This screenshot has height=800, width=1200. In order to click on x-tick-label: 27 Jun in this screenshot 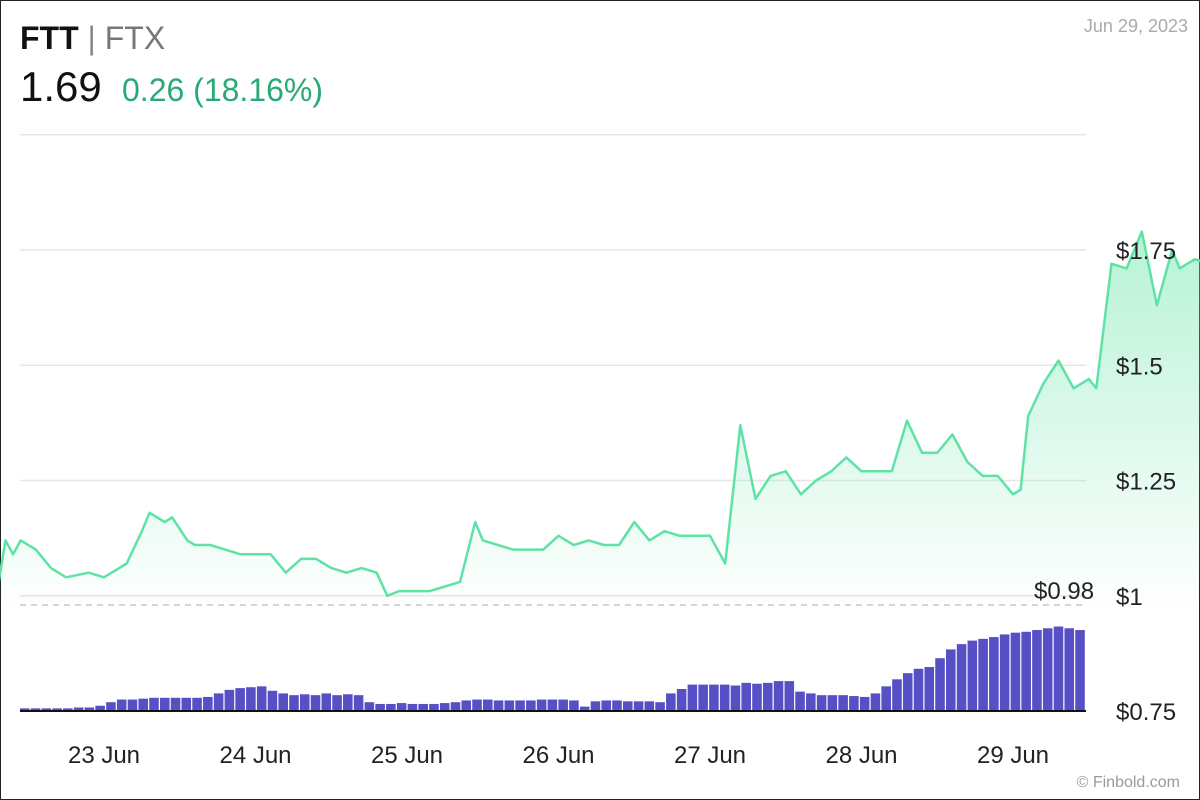, I will do `click(710, 755)`.